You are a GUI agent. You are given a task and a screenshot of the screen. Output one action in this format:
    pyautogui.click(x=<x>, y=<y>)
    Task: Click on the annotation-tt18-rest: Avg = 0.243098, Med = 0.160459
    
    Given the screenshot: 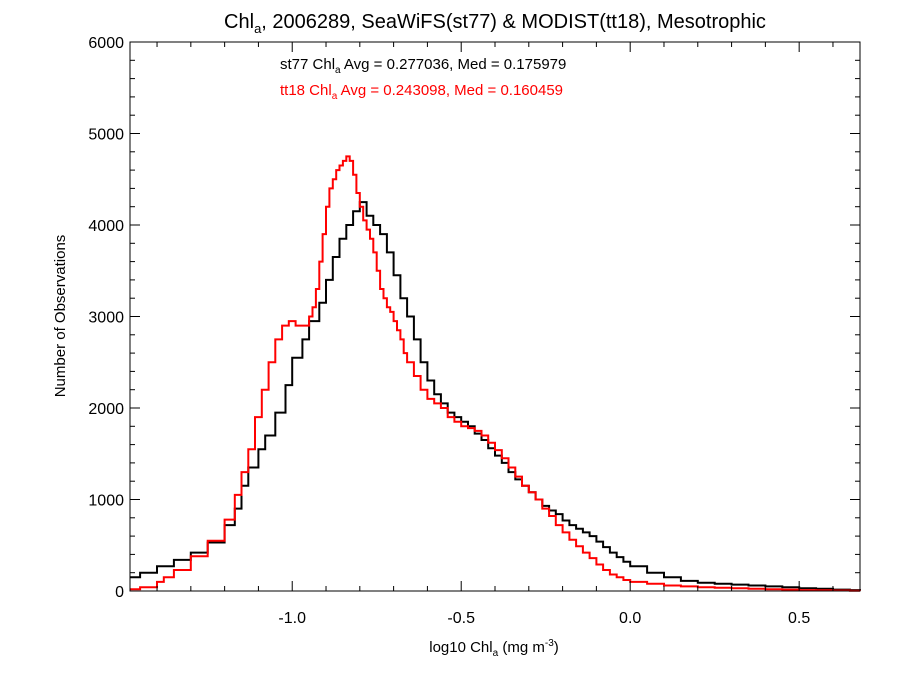 What is the action you would take?
    pyautogui.click(x=450, y=90)
    